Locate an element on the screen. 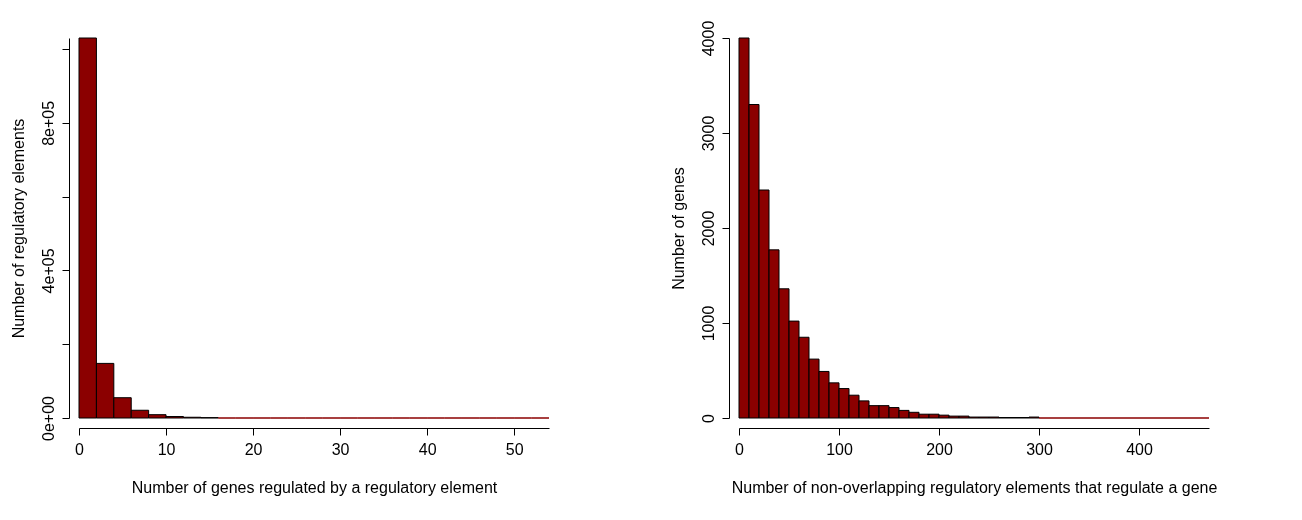 The height and width of the screenshot is (520, 1302). x-tick-label: 200 is located at coordinates (939, 449).